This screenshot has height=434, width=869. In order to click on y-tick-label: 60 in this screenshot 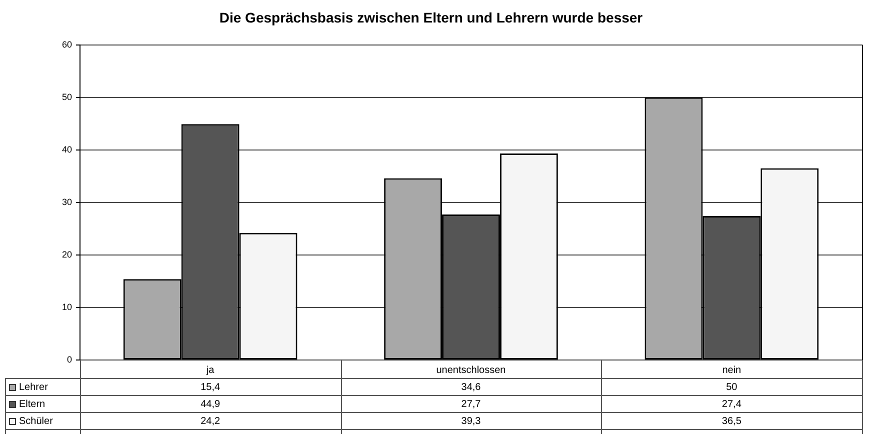, I will do `click(67, 44)`.